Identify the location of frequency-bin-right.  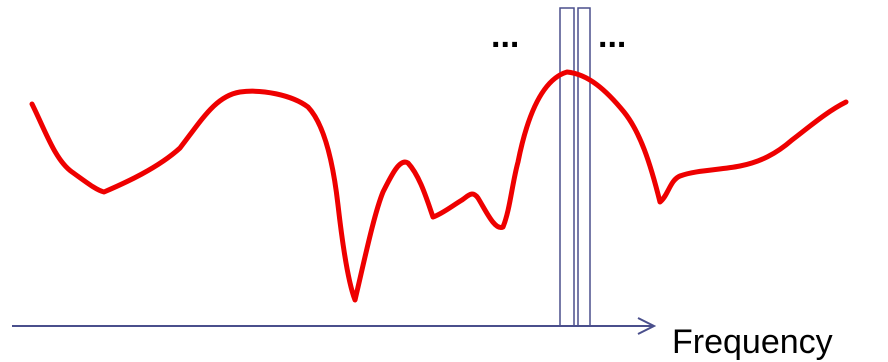
(584, 167).